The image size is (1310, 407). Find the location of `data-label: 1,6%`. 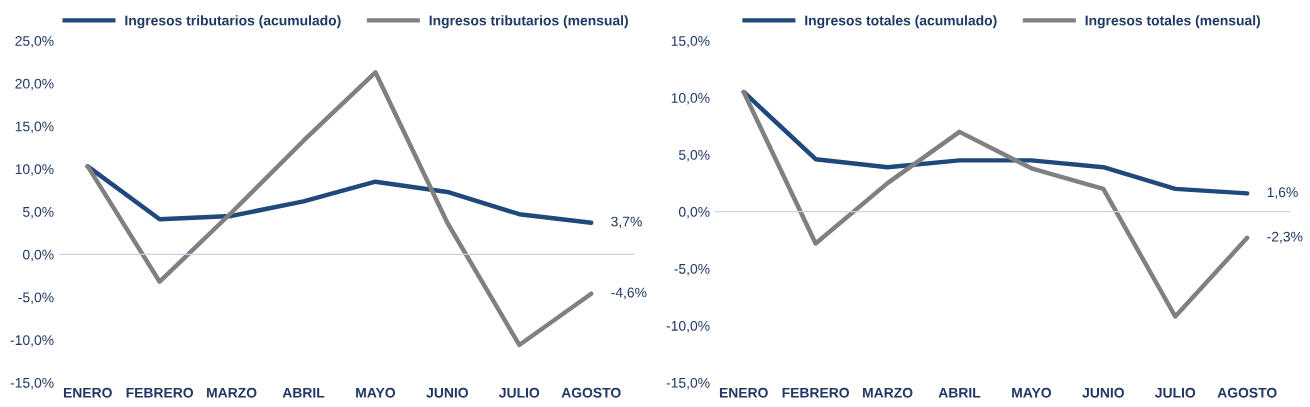

data-label: 1,6% is located at coordinates (1282, 193).